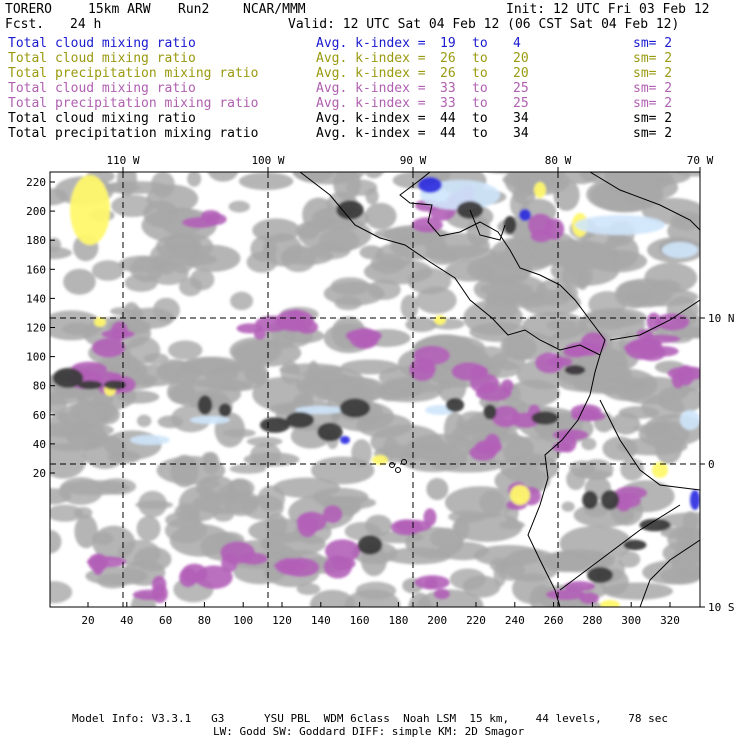 This screenshot has height=740, width=740. I want to click on run-label: Run2, so click(194, 9).